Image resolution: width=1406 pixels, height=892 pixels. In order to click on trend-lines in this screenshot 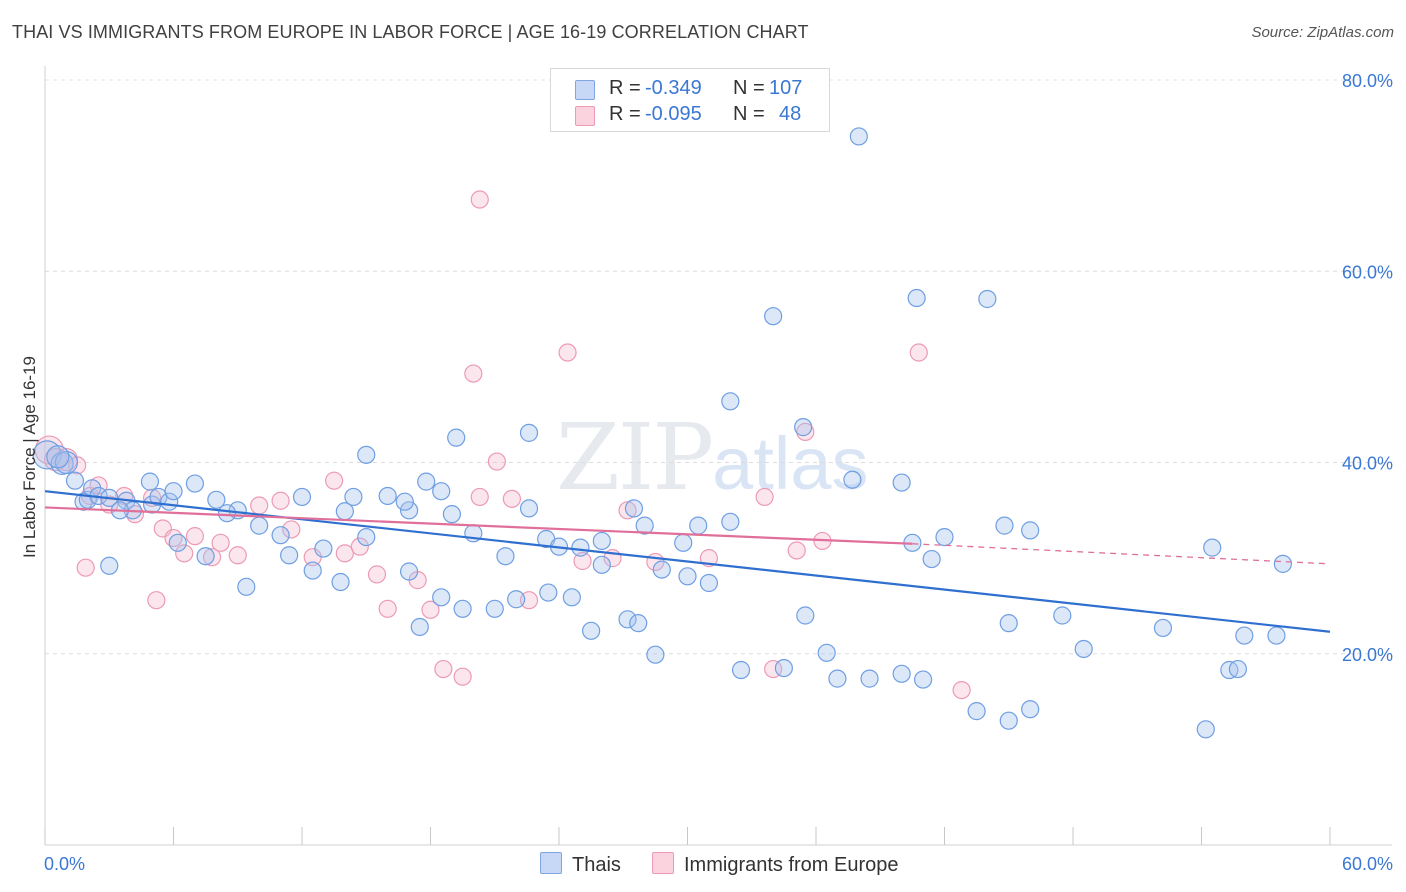, I will do `click(687, 561)`.